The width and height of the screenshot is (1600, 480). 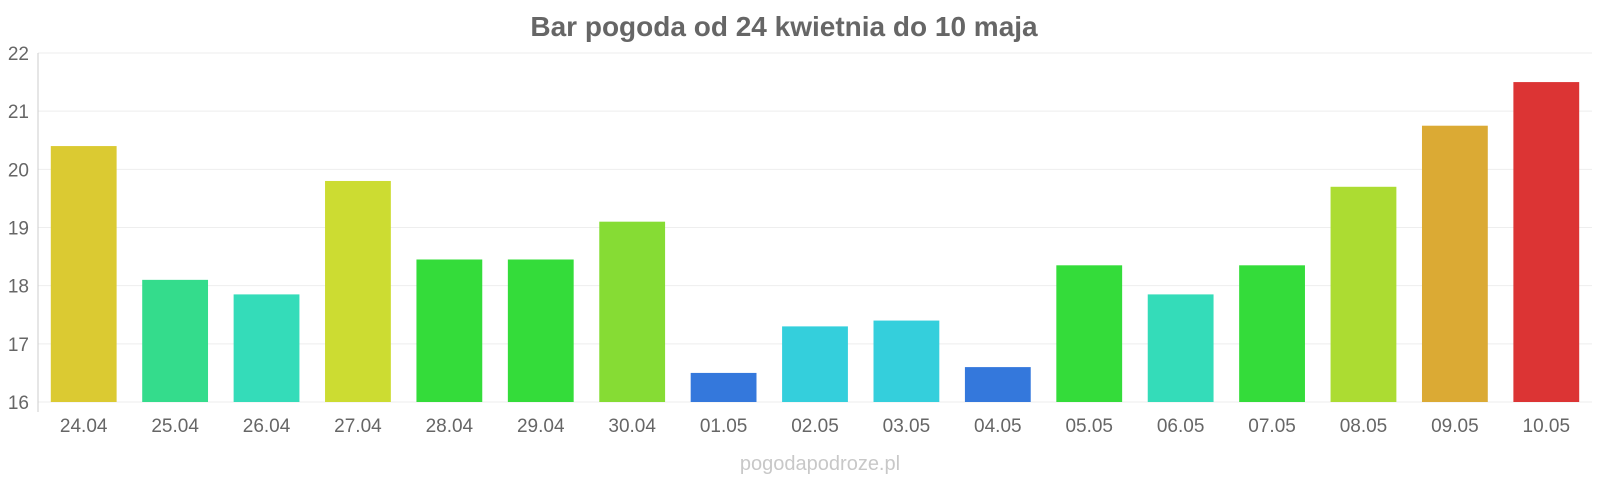 I want to click on x-tick-label: 26.04, so click(x=267, y=426).